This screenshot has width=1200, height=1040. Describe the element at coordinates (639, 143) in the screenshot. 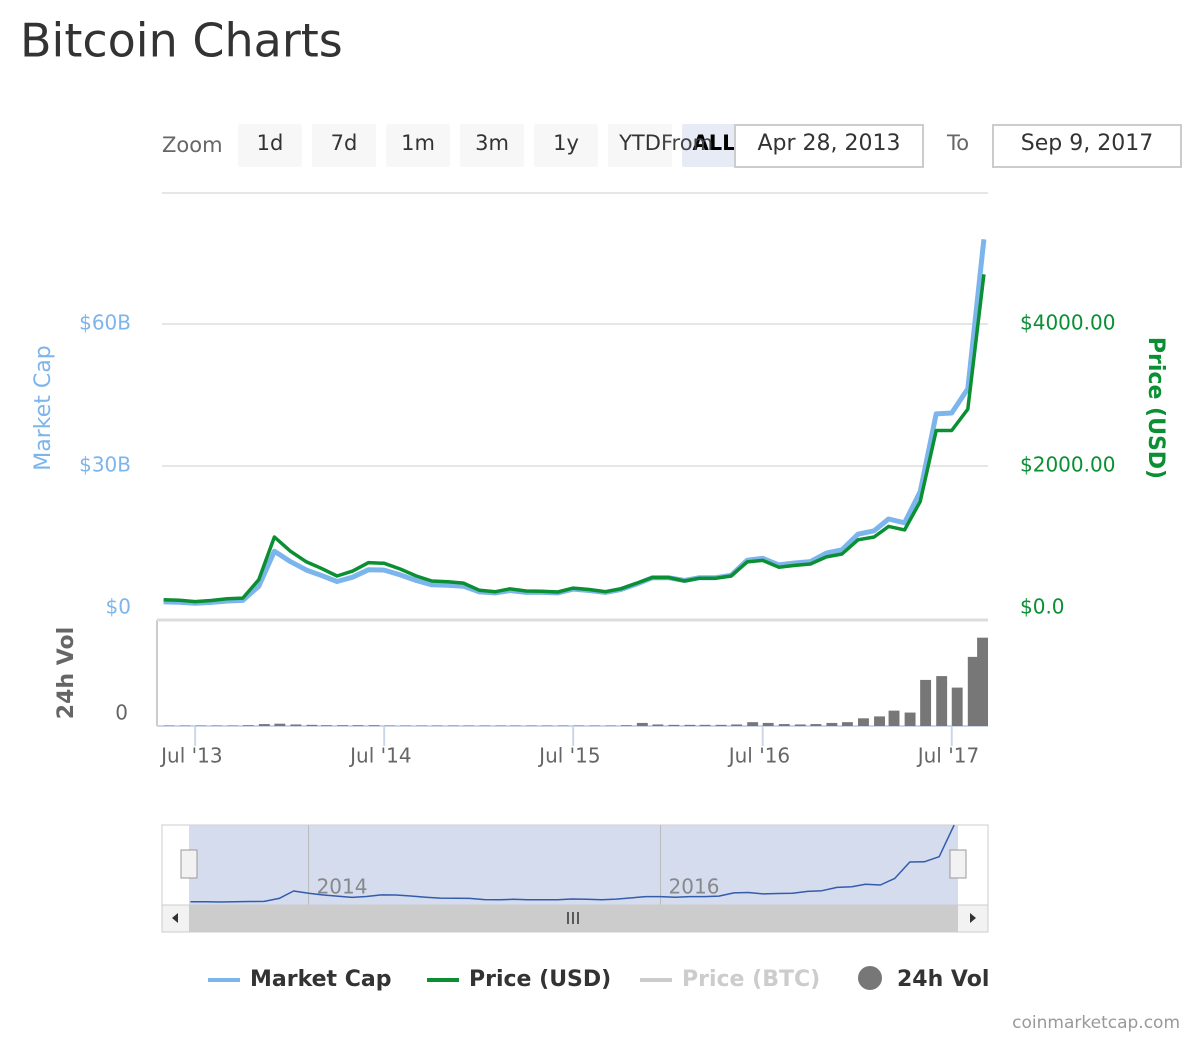

I see `zoom-button-label: YTD` at that location.